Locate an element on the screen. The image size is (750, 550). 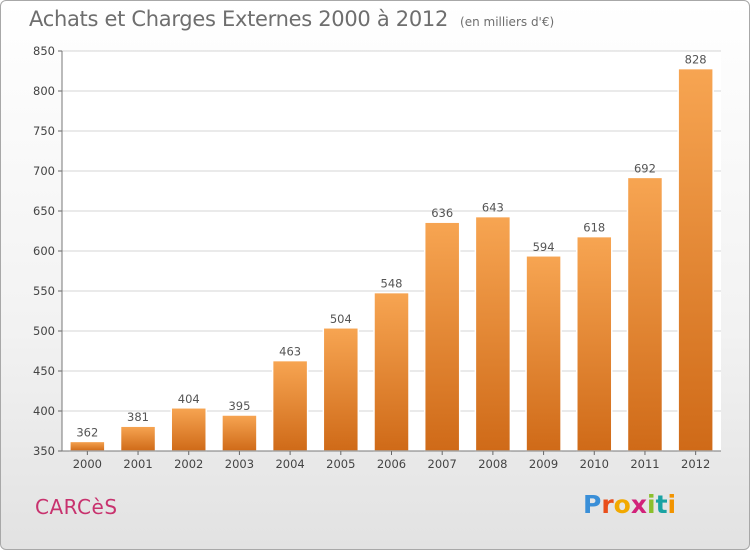
x-tick-label: 2000 is located at coordinates (87, 464).